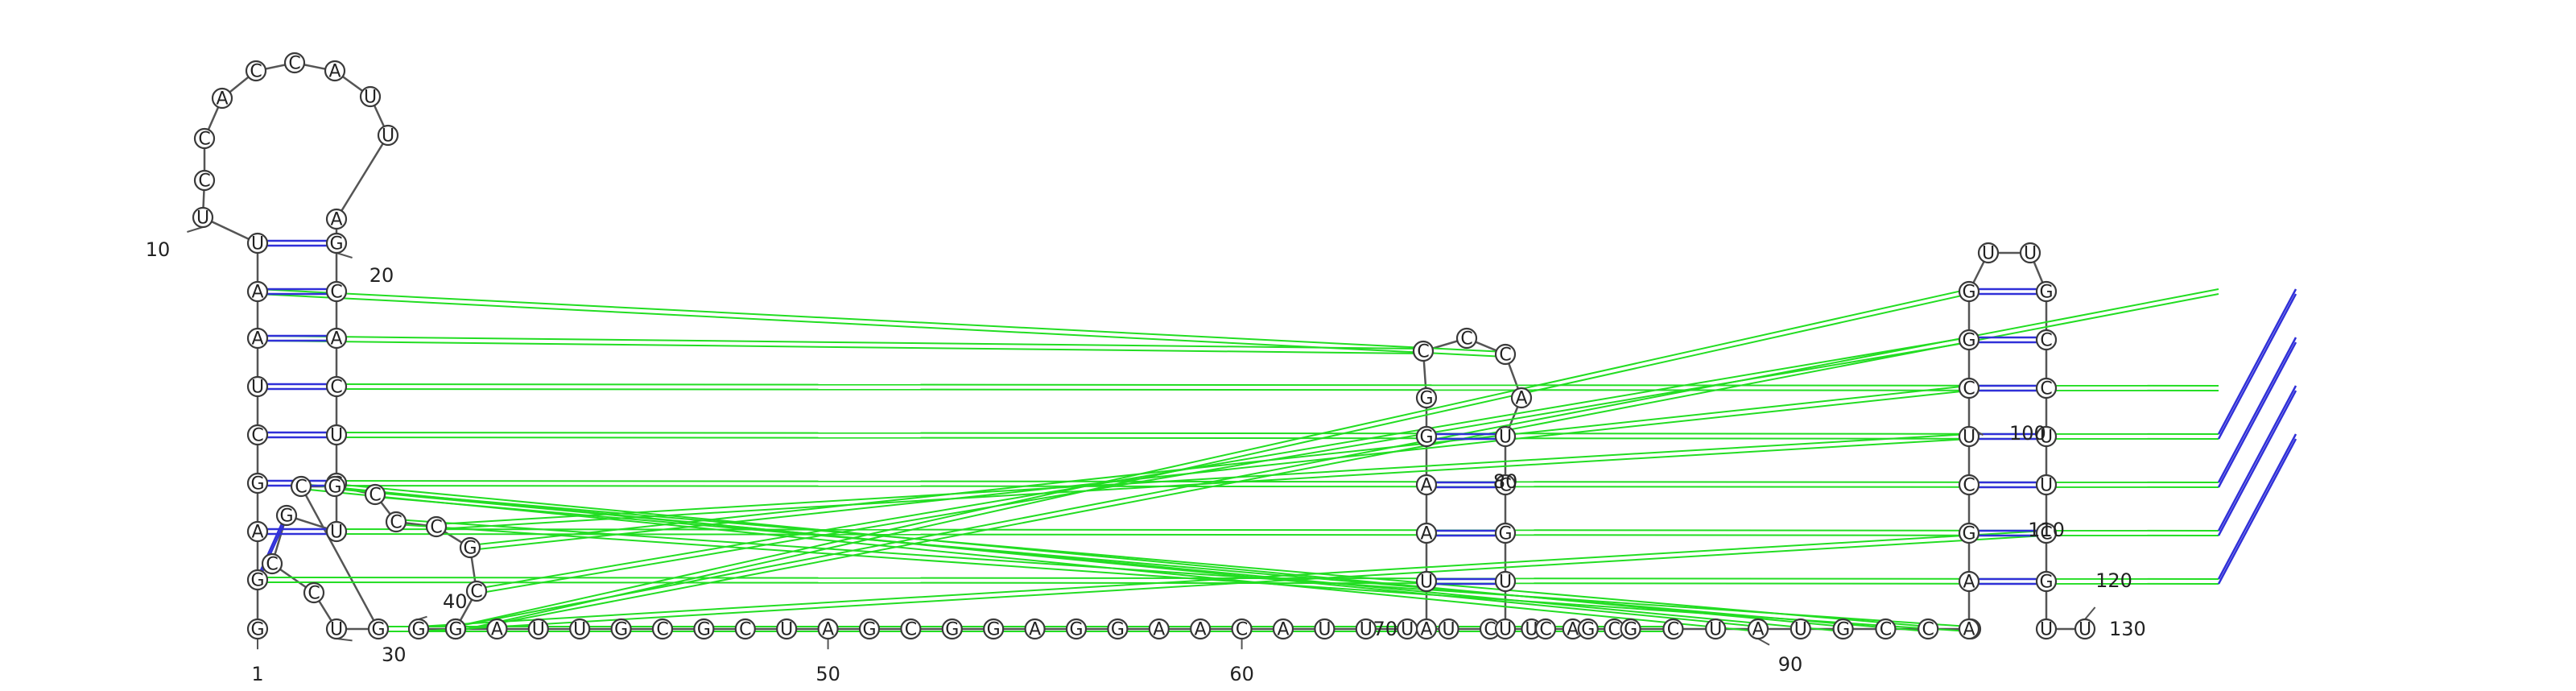 The height and width of the screenshot is (691, 2576). Describe the element at coordinates (158, 249) in the screenshot. I see `position-label: 10` at that location.